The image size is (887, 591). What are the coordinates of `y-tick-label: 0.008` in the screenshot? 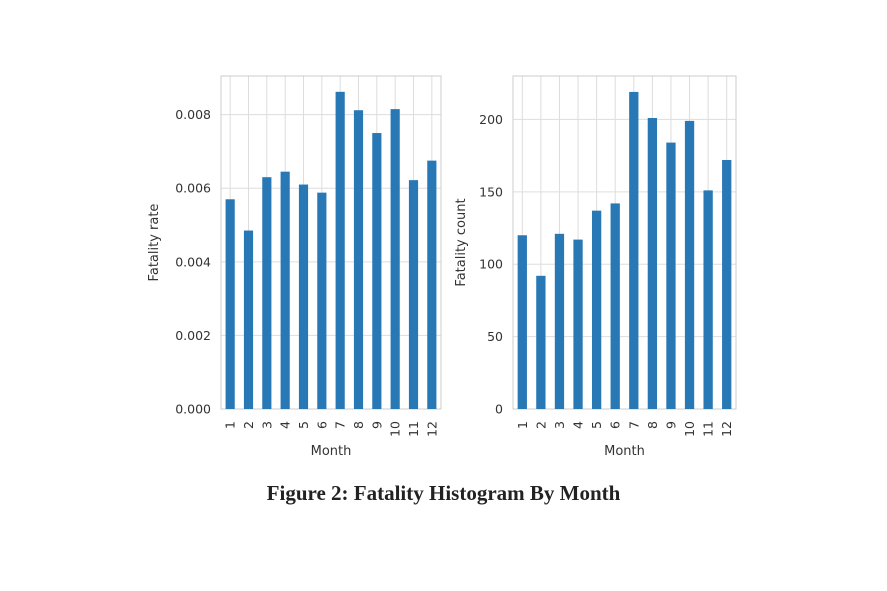 It's located at (193, 114).